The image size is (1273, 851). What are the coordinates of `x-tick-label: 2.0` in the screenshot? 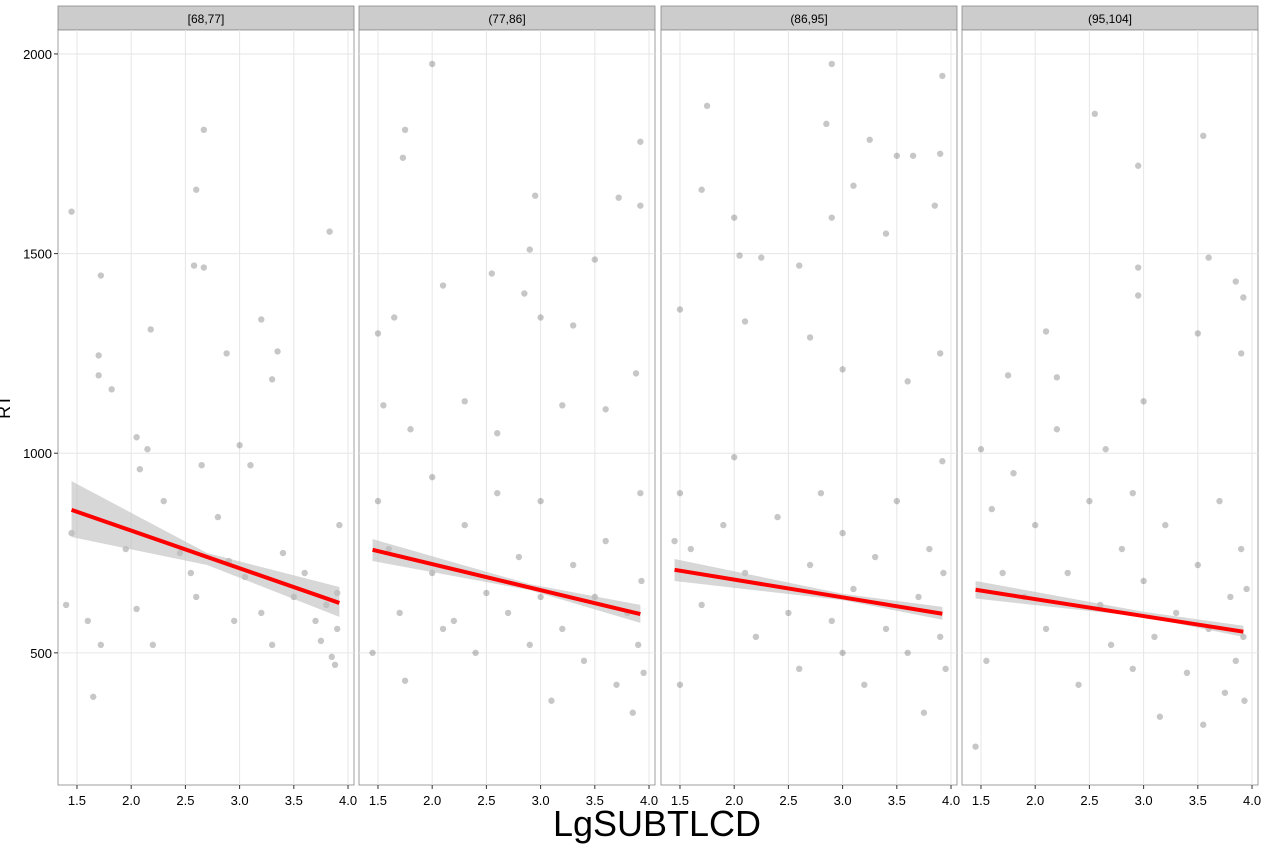 It's located at (1035, 800).